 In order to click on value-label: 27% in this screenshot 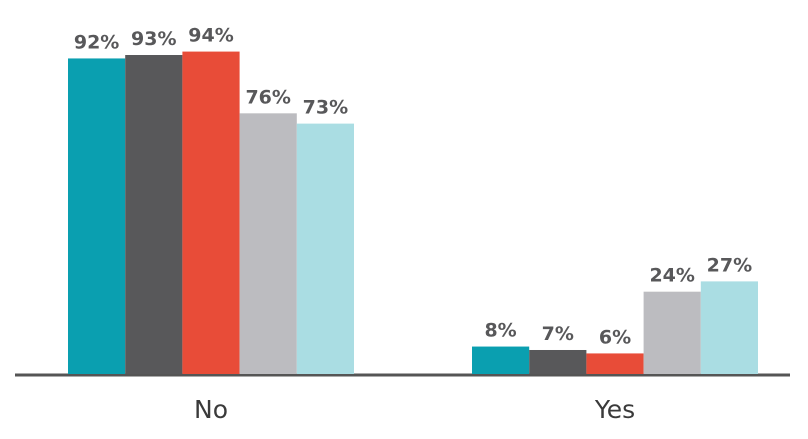, I will do `click(729, 265)`.